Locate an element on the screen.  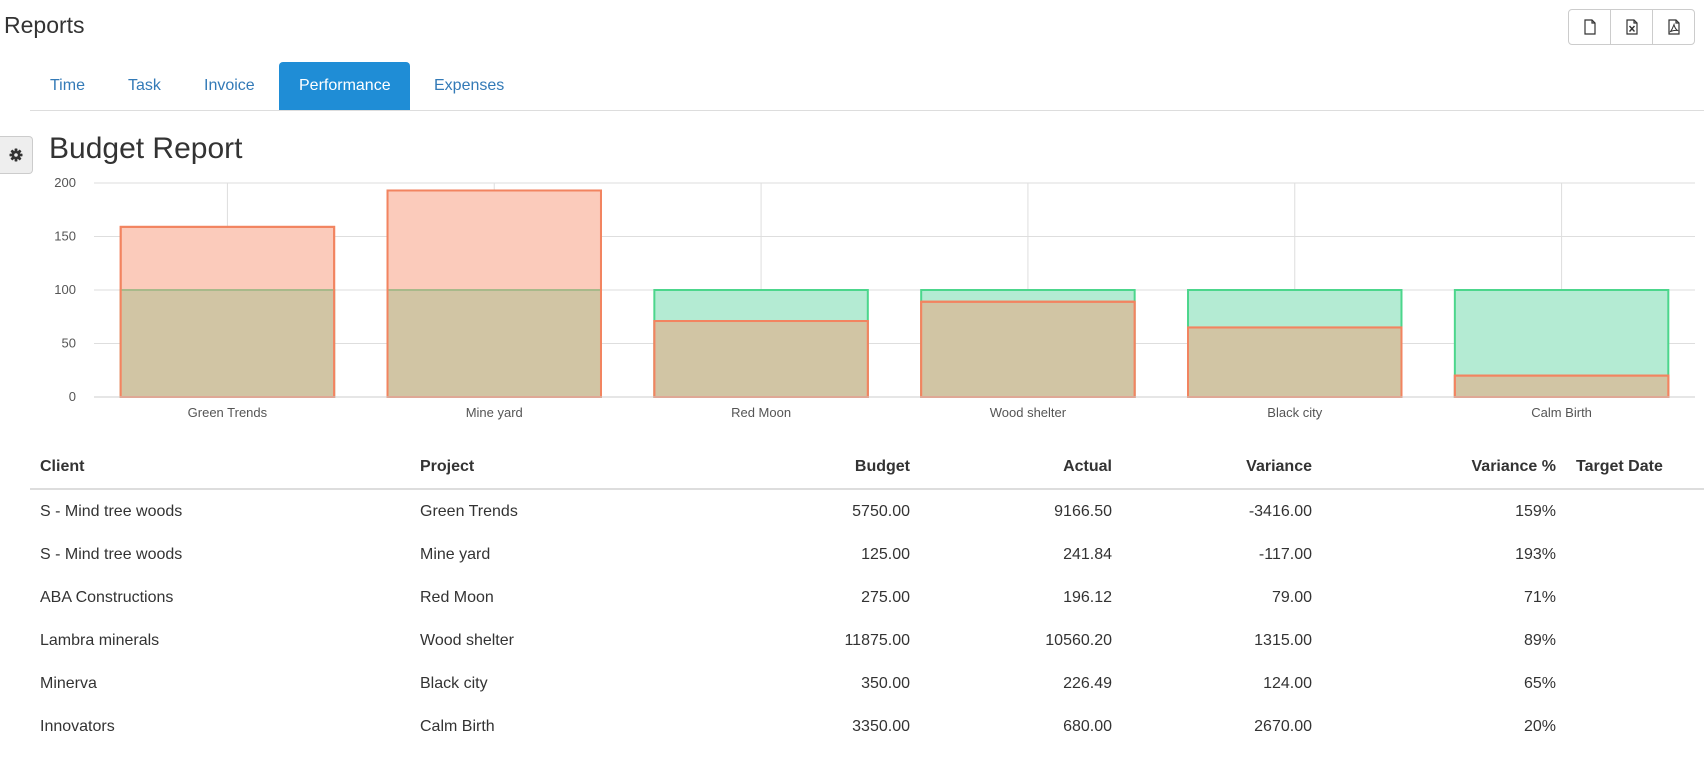
cell-project: Mine yard is located at coordinates (455, 554).